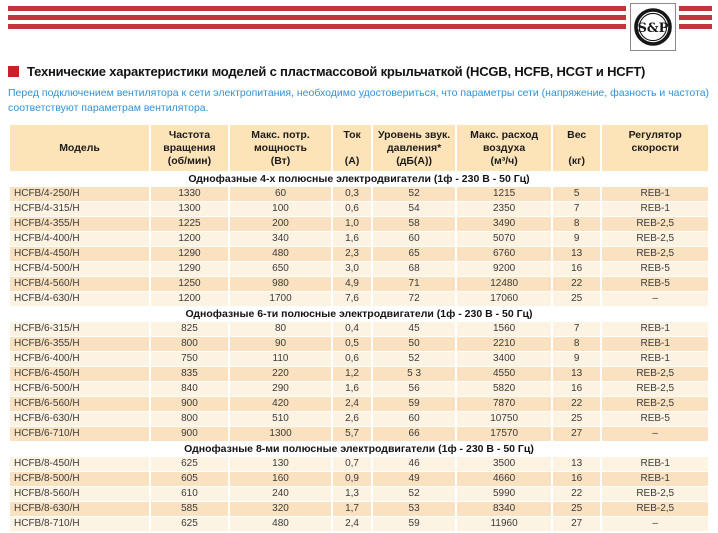  Describe the element at coordinates (504, 209) in the screenshot. I see `cell-value: 2350` at that location.